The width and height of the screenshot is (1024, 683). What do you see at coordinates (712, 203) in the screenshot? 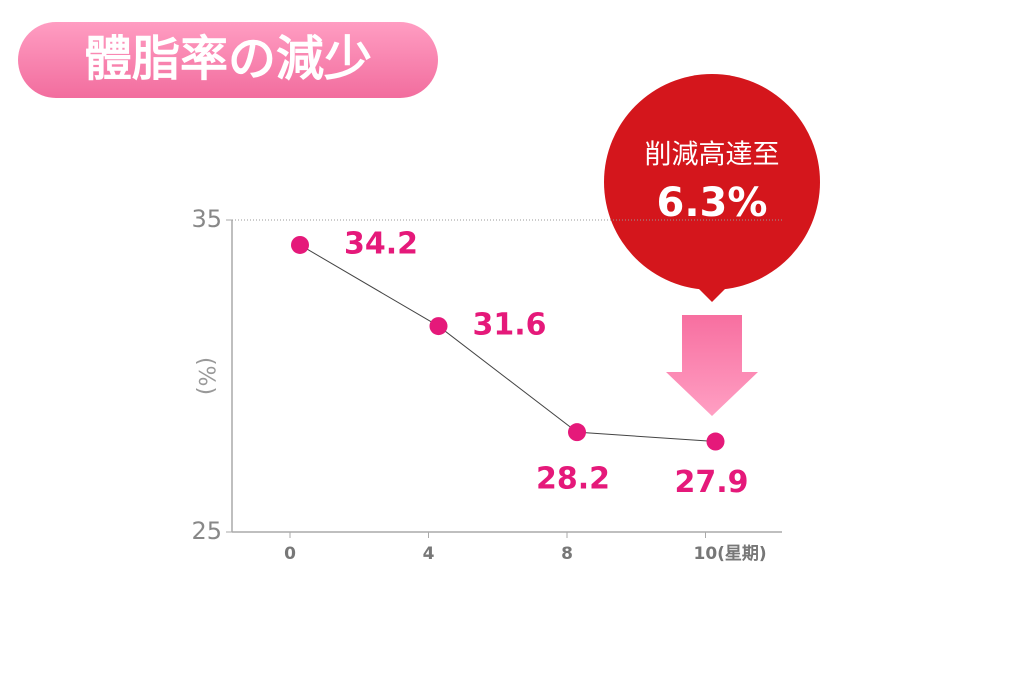
I see `callout-value: 6.3%` at bounding box center [712, 203].